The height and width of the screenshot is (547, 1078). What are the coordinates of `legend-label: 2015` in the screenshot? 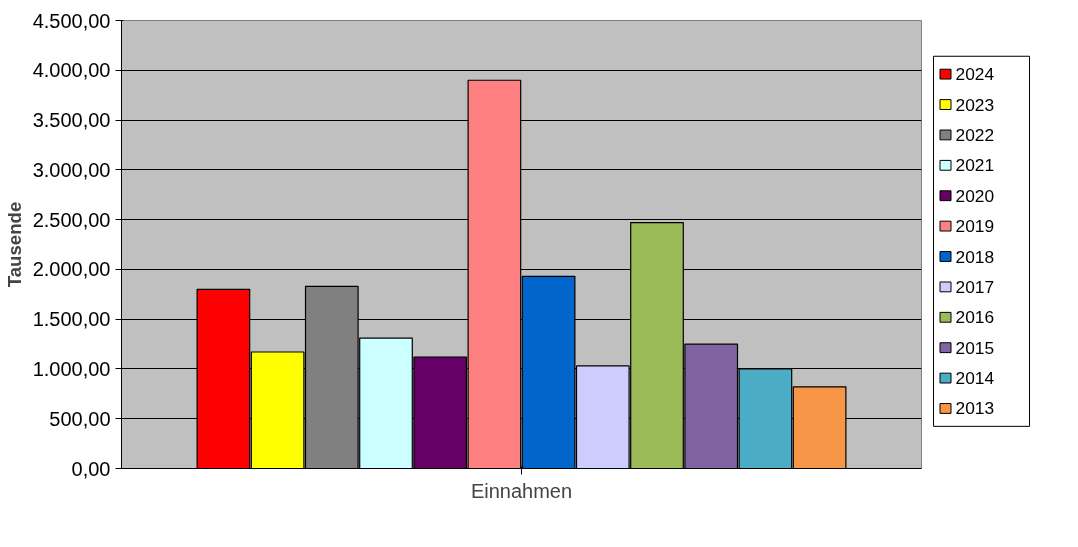 It's located at (975, 347).